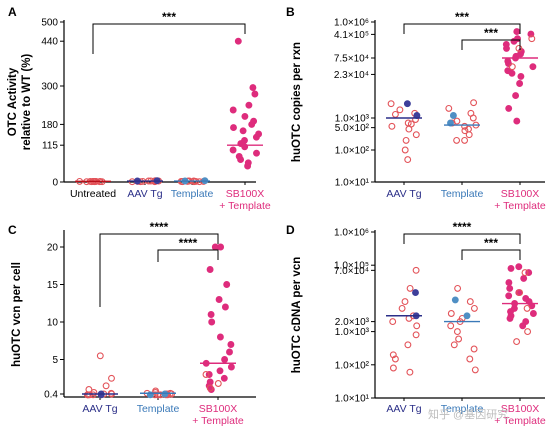  What do you see at coordinates (93, 194) in the screenshot?
I see `x-category-label: Untreated` at bounding box center [93, 194].